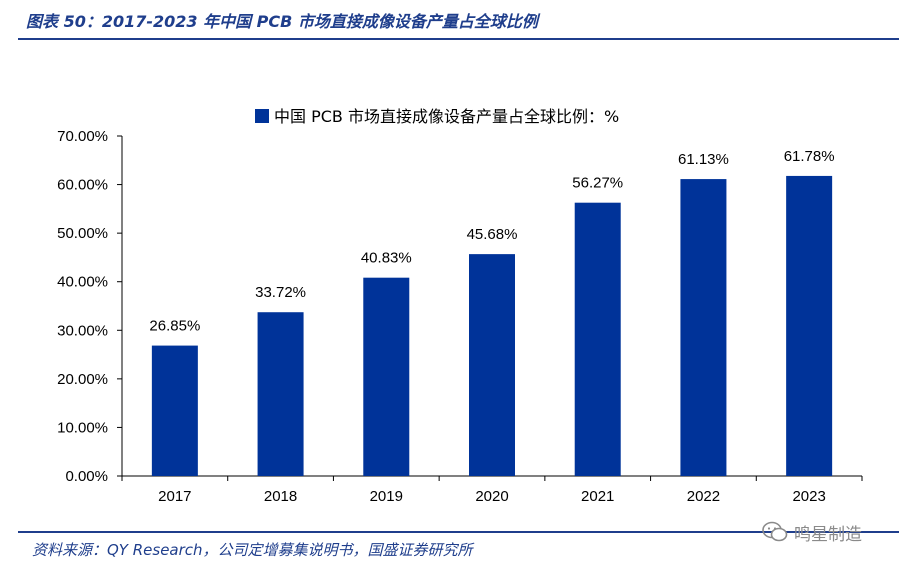 The width and height of the screenshot is (913, 570). What do you see at coordinates (82, 427) in the screenshot?
I see `y-tick-label: 10.00%` at bounding box center [82, 427].